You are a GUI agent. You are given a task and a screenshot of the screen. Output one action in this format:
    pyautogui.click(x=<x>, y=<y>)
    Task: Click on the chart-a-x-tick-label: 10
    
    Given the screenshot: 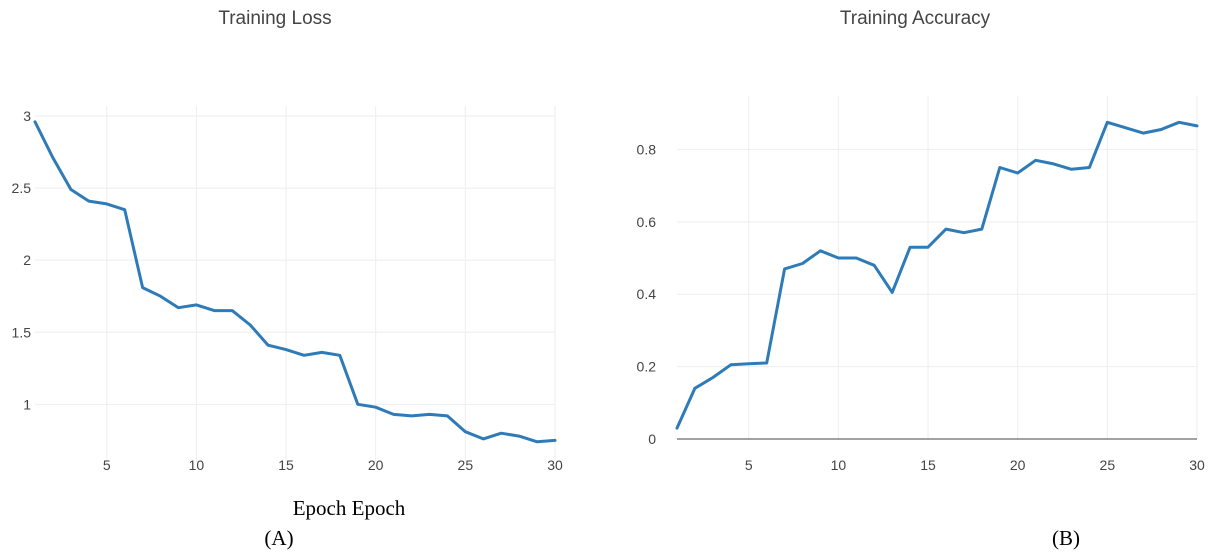 What is the action you would take?
    pyautogui.click(x=197, y=465)
    